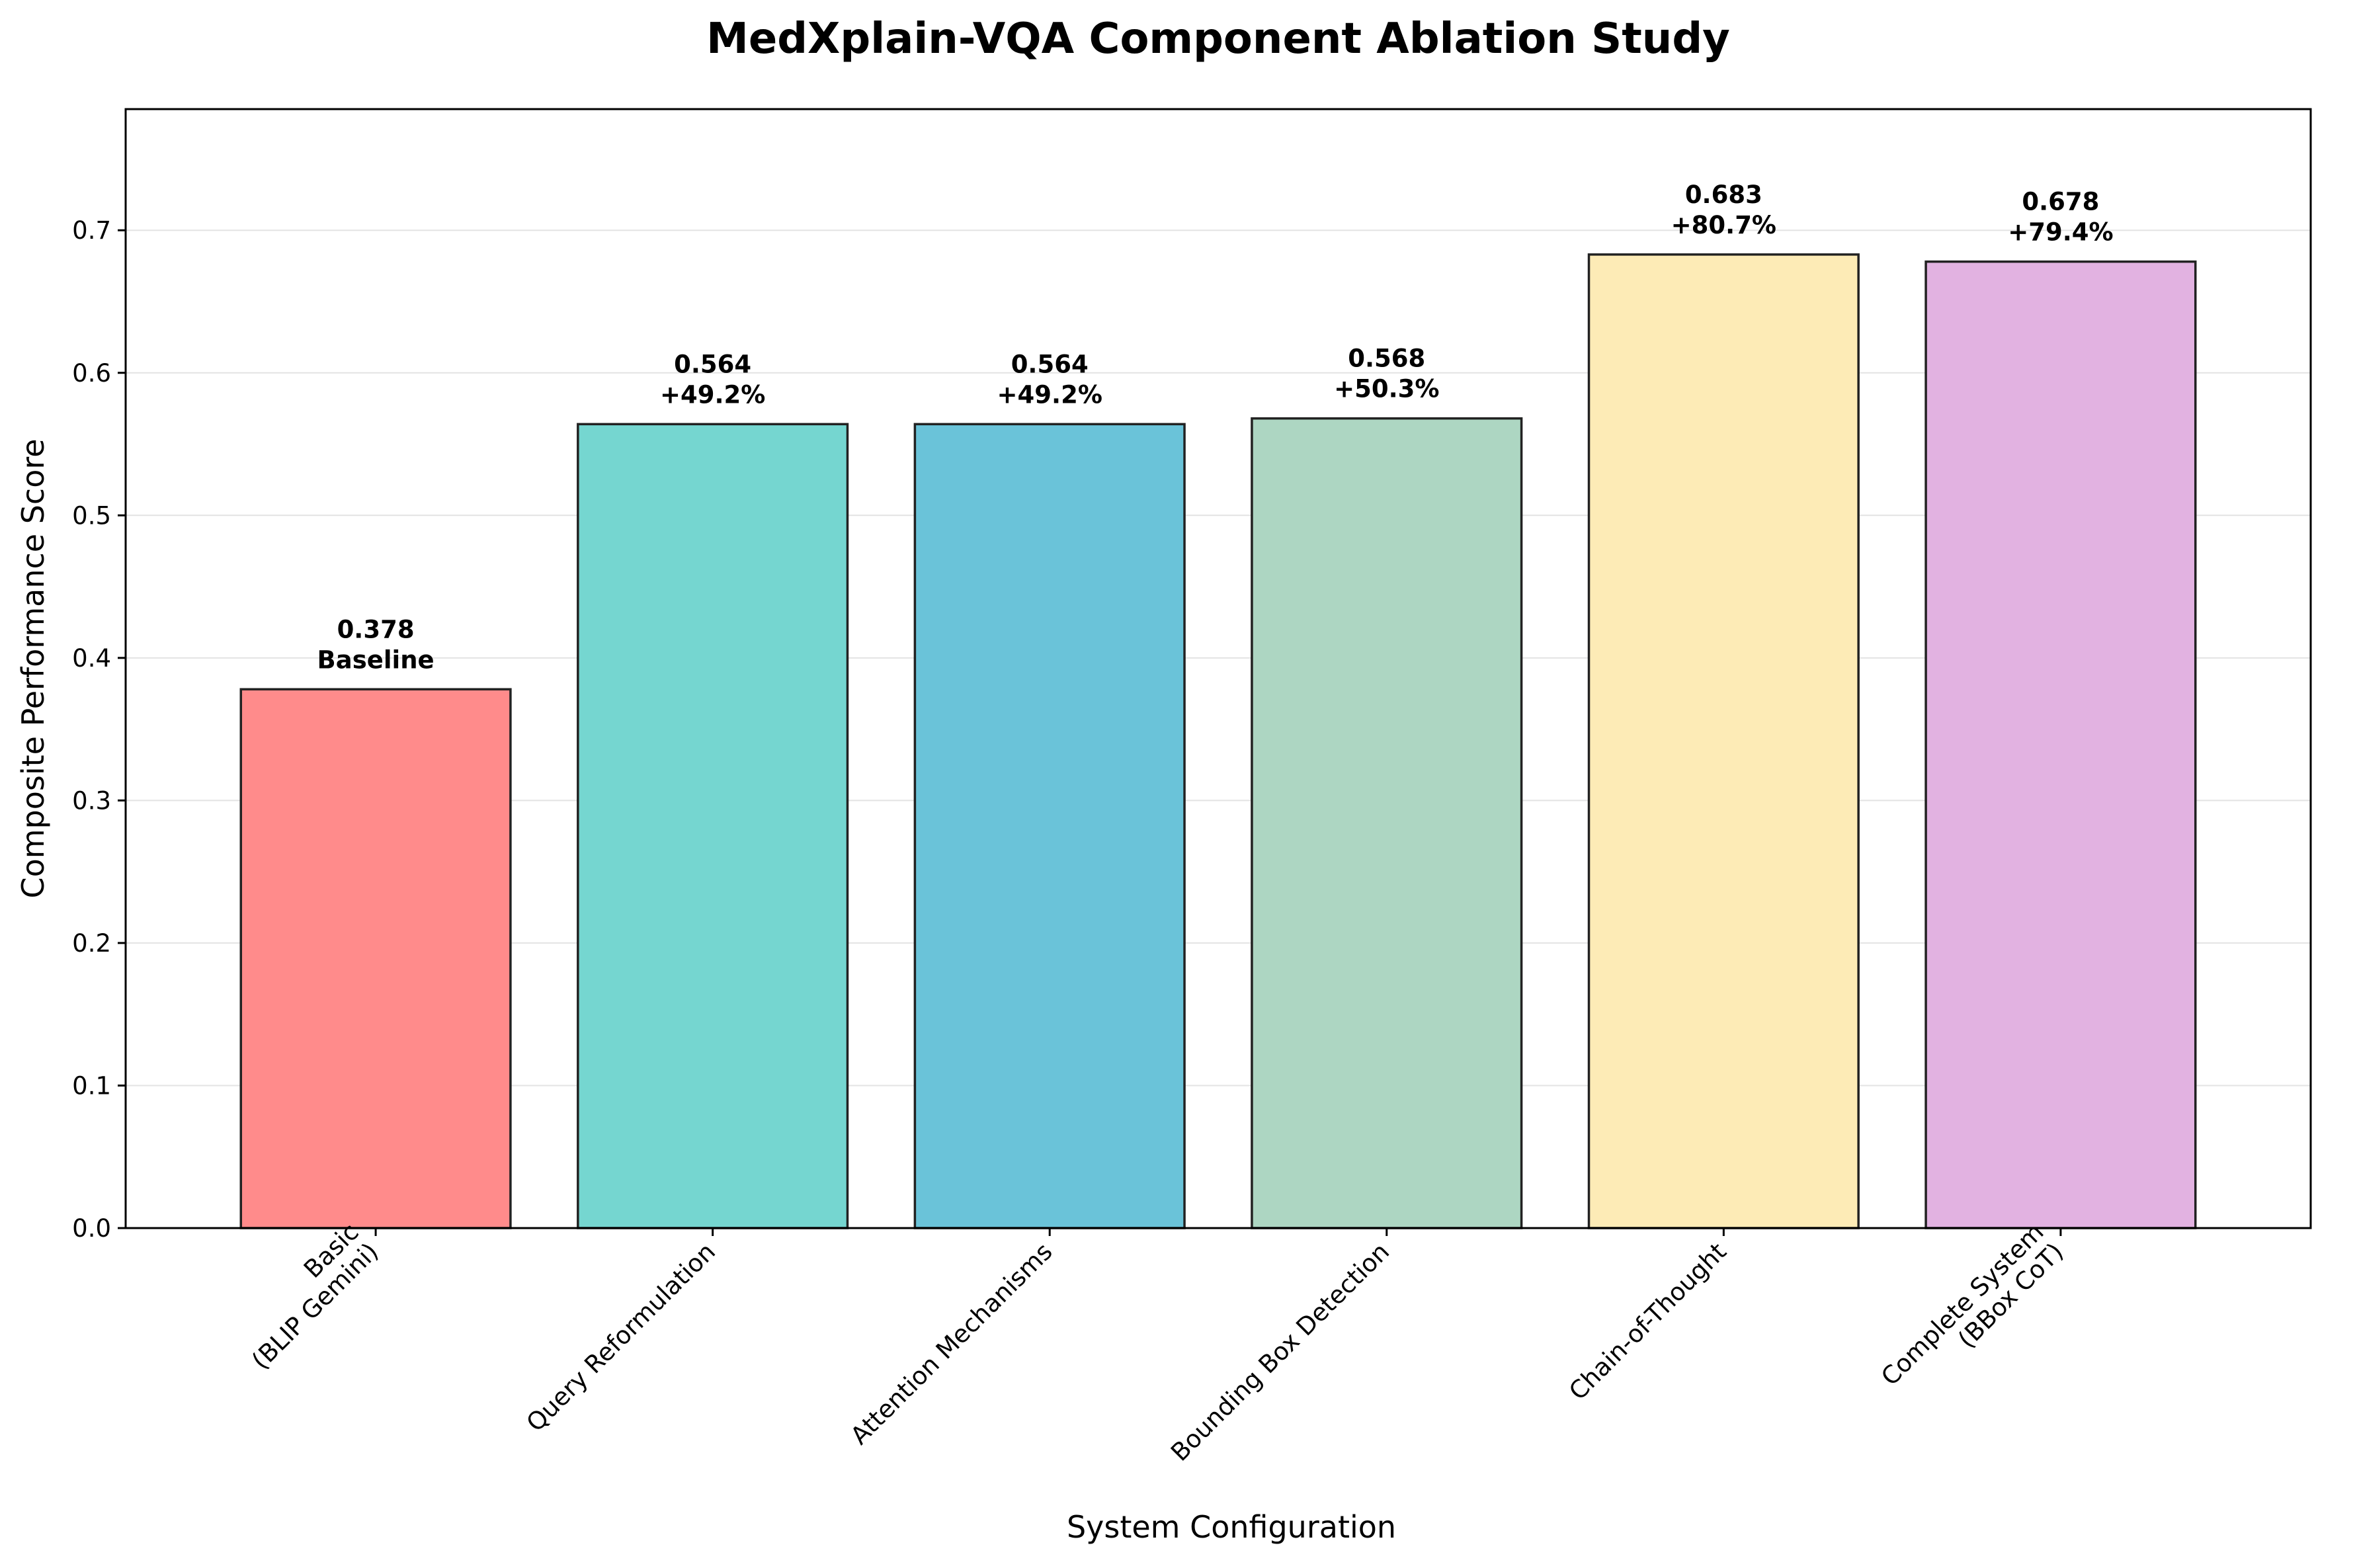 The image size is (2357, 1568). Describe the element at coordinates (91, 230) in the screenshot. I see `y-tick-label: 0.7` at that location.